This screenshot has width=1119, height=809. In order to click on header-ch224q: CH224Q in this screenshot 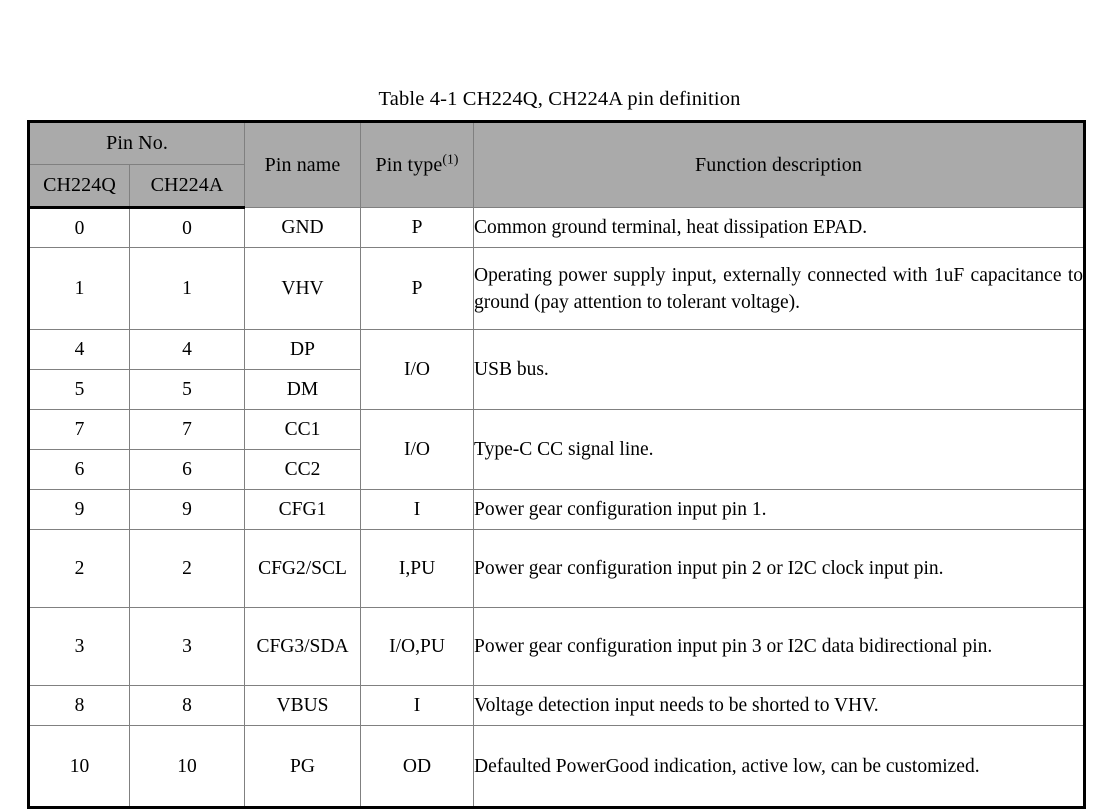, I will do `click(79, 186)`.